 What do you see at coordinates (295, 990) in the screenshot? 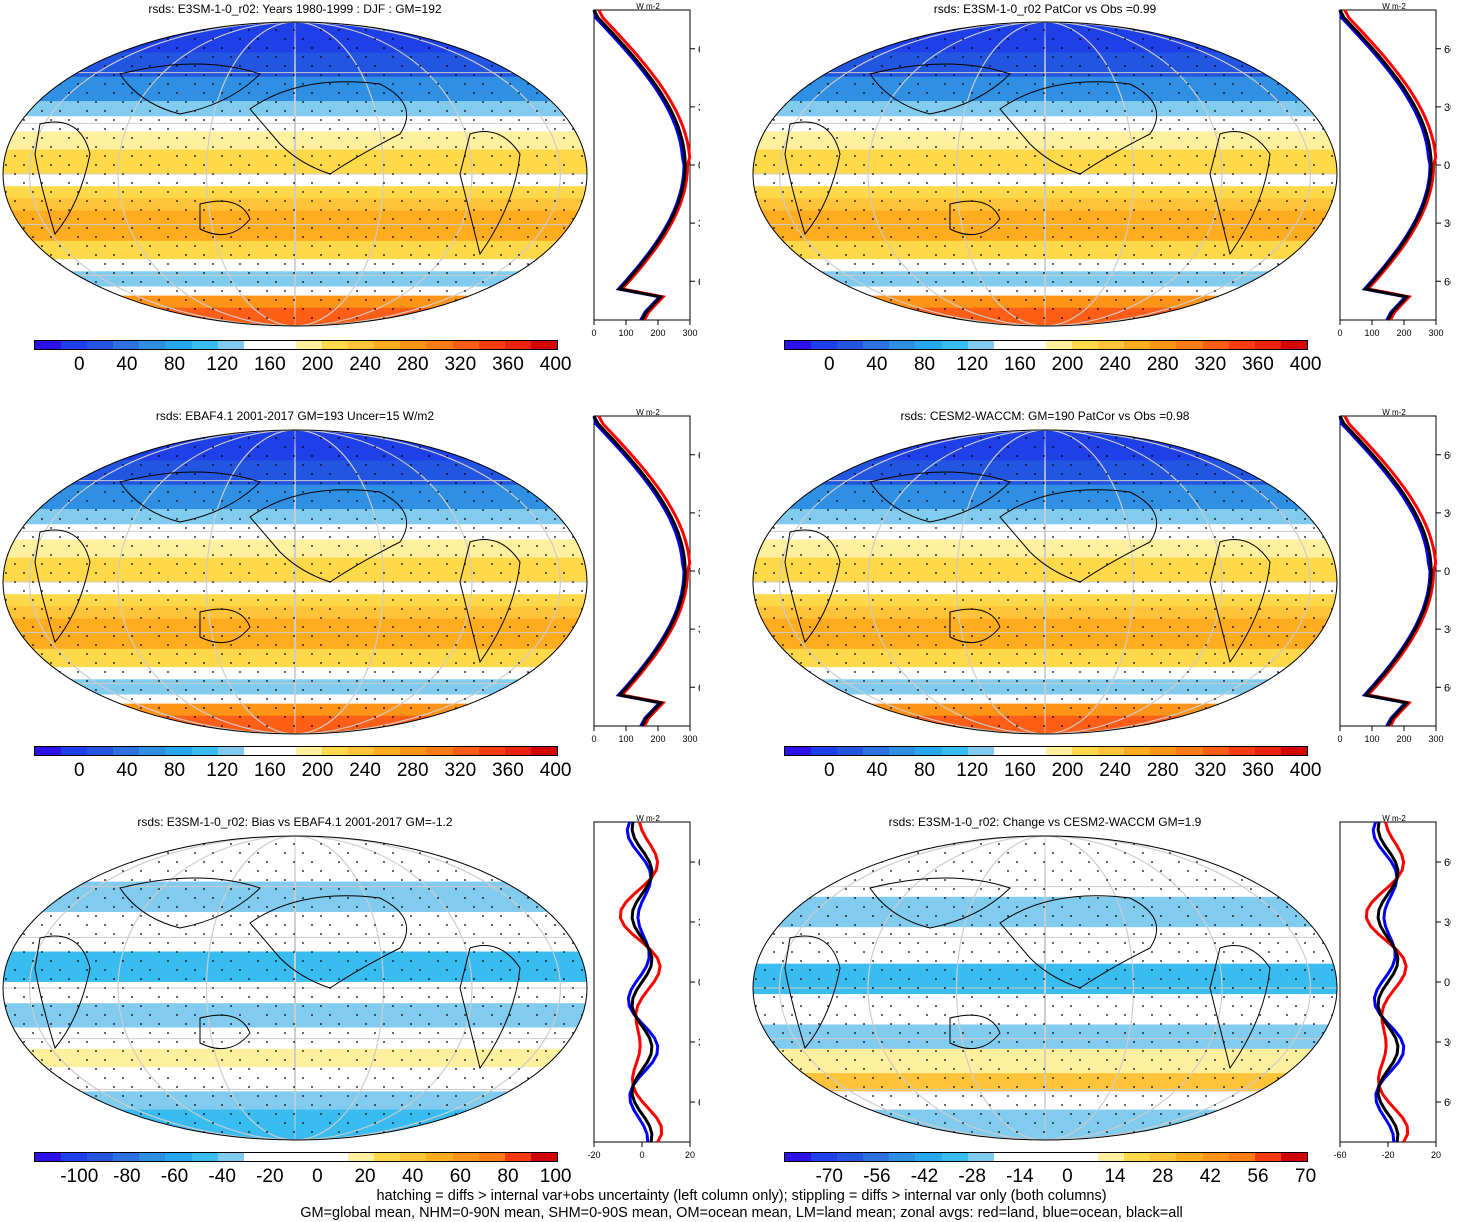
I see `map-fill` at bounding box center [295, 990].